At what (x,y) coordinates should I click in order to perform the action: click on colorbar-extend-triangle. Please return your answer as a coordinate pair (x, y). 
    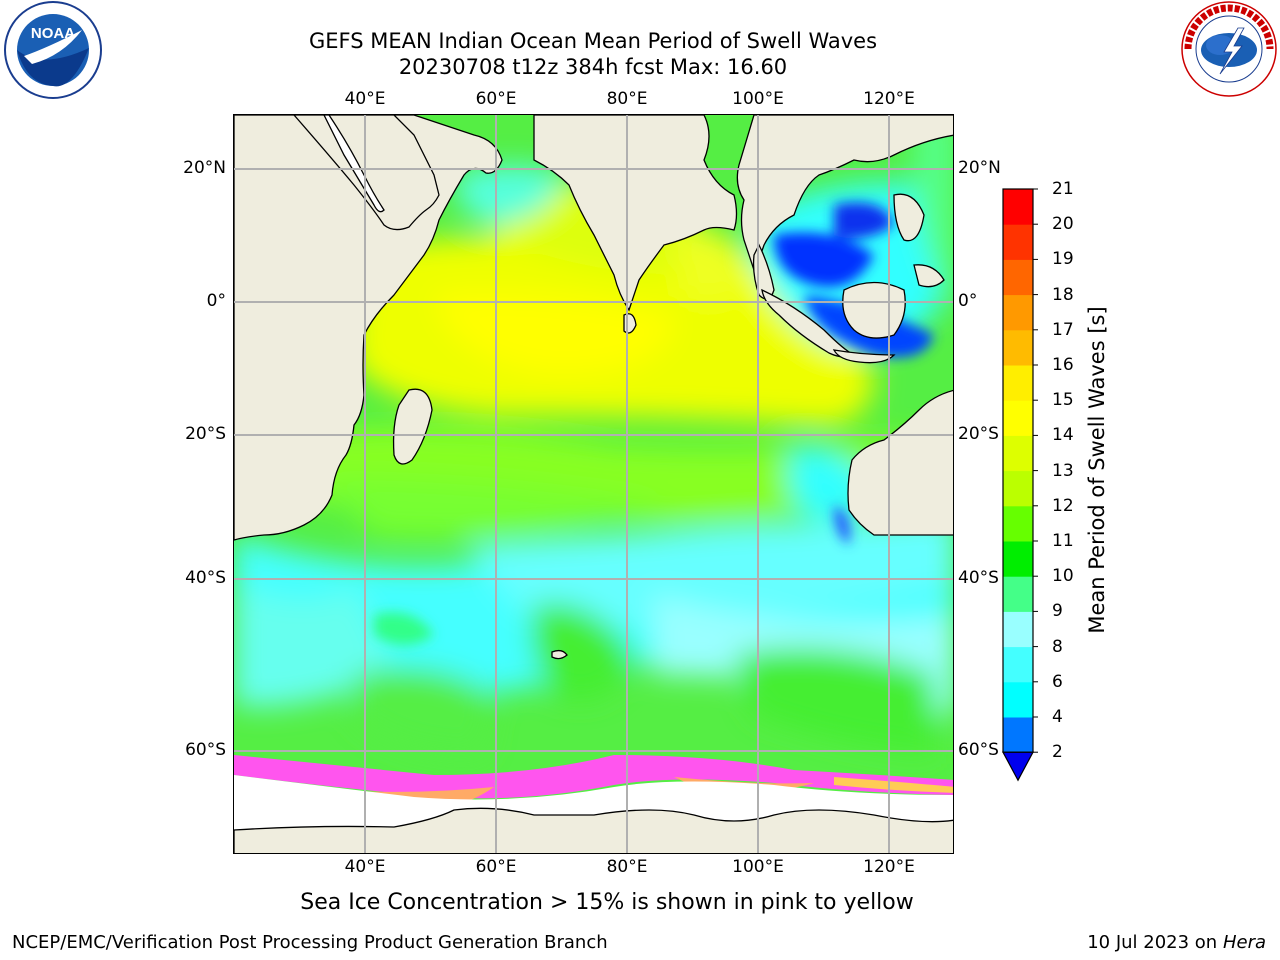
    Looking at the image, I should click on (1018, 766).